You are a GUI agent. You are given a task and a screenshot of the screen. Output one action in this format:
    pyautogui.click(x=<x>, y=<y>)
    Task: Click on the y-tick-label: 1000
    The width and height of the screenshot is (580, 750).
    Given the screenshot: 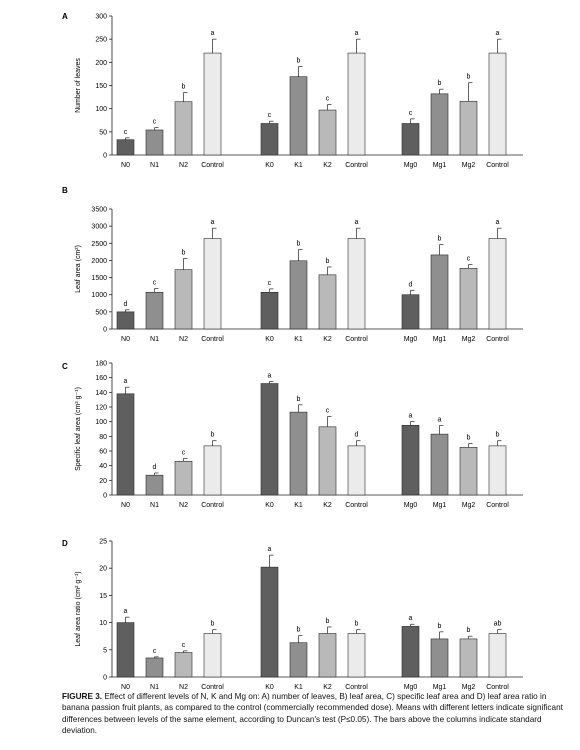 What is the action you would take?
    pyautogui.click(x=99, y=295)
    